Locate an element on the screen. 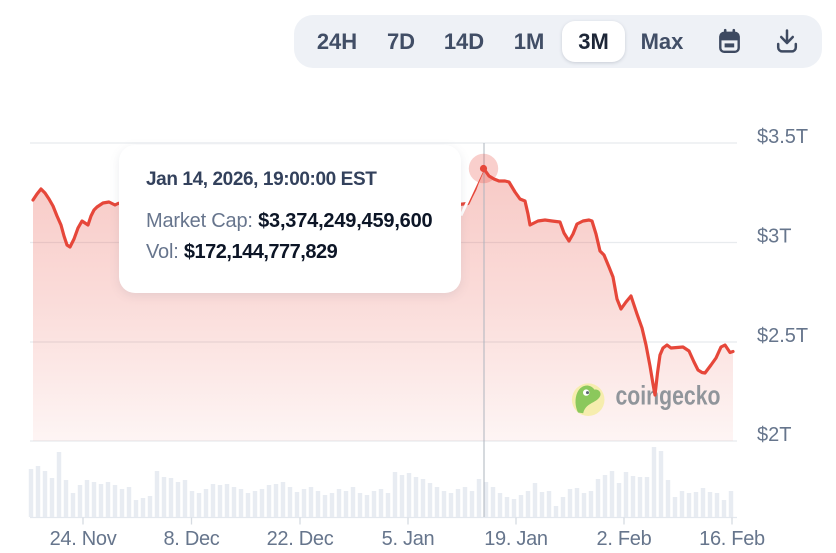 The height and width of the screenshot is (553, 836). svg-text: 8. Dec is located at coordinates (191, 539).